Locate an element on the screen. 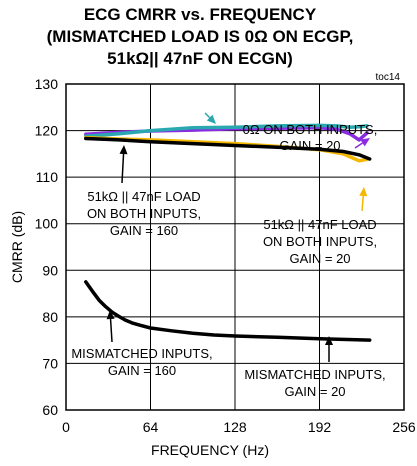  annotation-load-gain20-line-1: 51kΩ || 47nF LOAD is located at coordinates (319, 224).